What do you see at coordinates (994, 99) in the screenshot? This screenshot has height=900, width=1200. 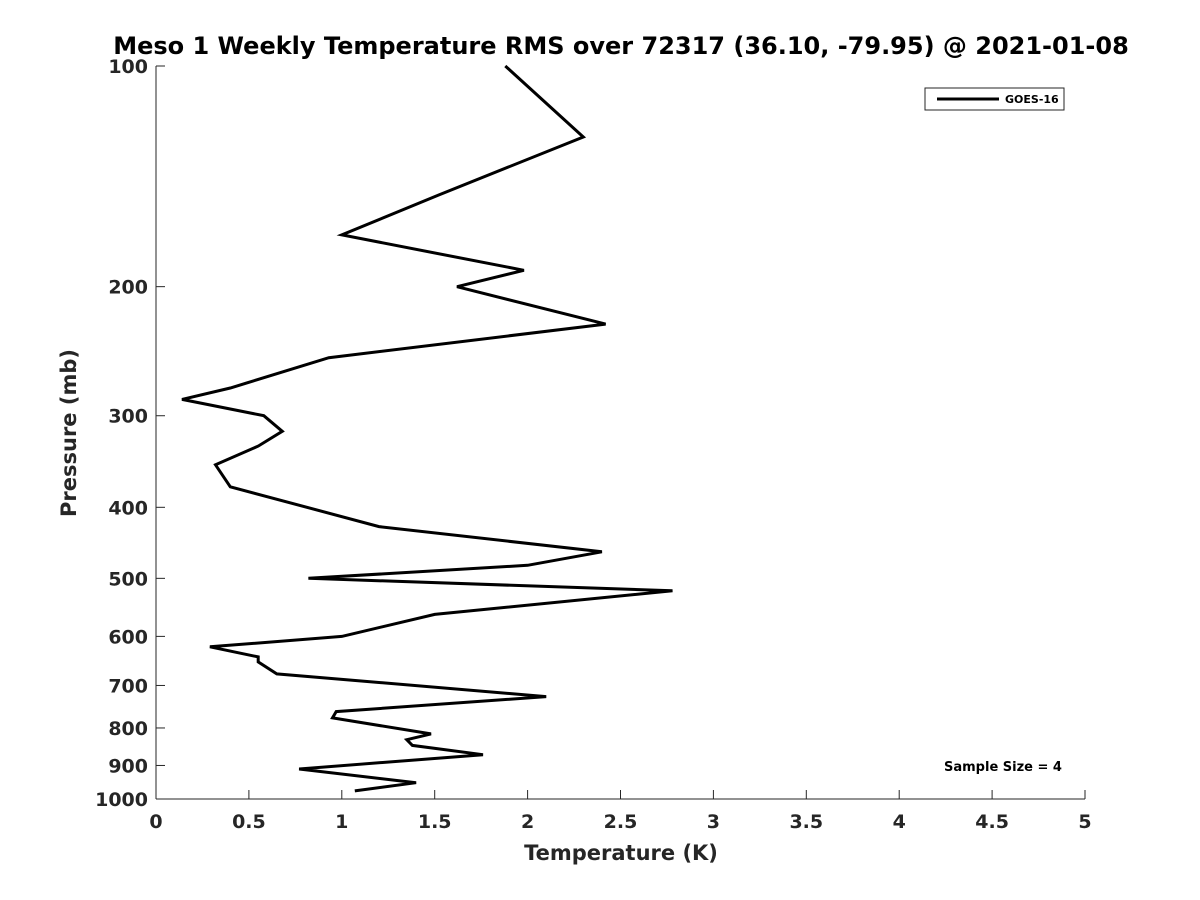 I see `legend: GOES-16` at bounding box center [994, 99].